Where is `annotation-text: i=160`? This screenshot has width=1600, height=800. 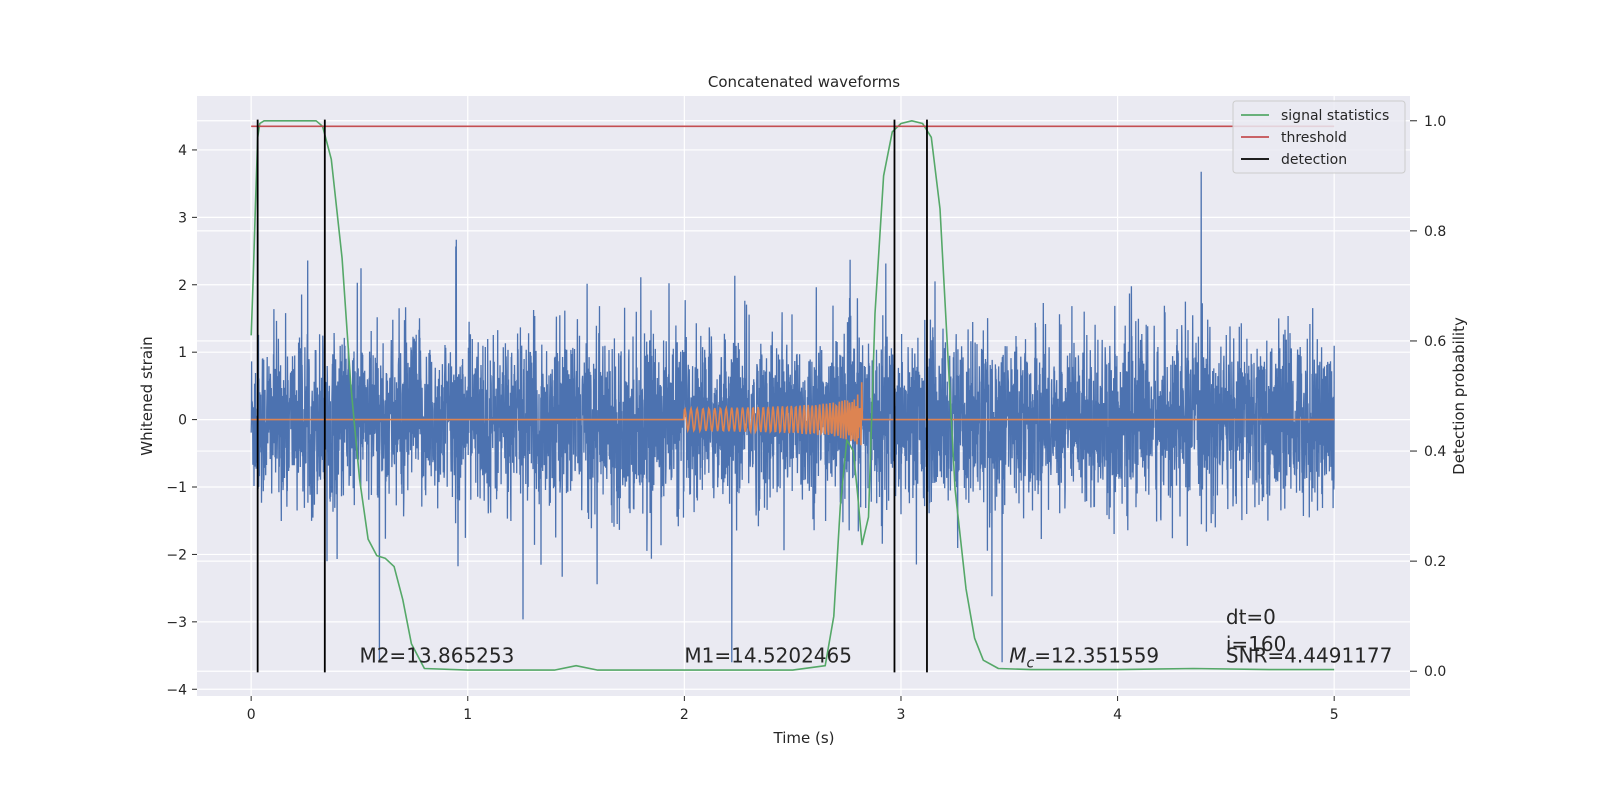 annotation-text: i=160 is located at coordinates (1256, 644).